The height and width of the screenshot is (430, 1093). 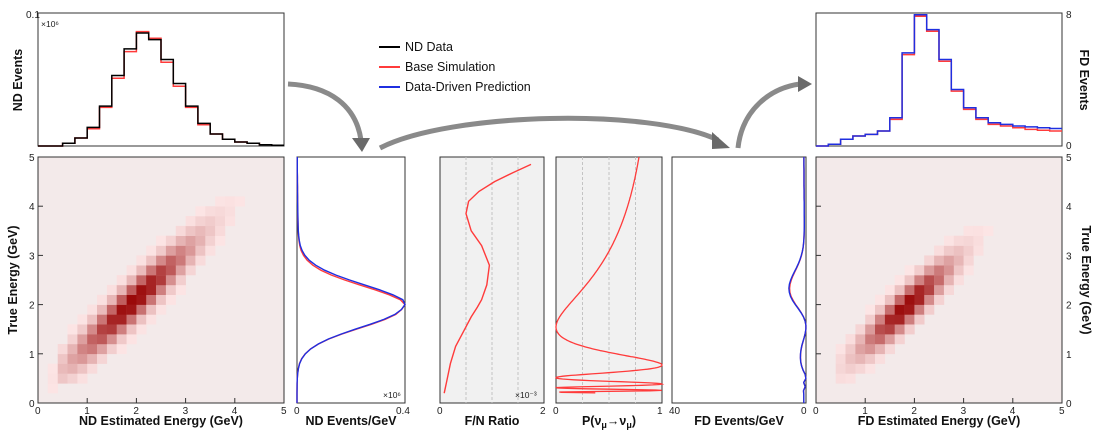 What do you see at coordinates (487, 278) in the screenshot?
I see `fn-series-line` at bounding box center [487, 278].